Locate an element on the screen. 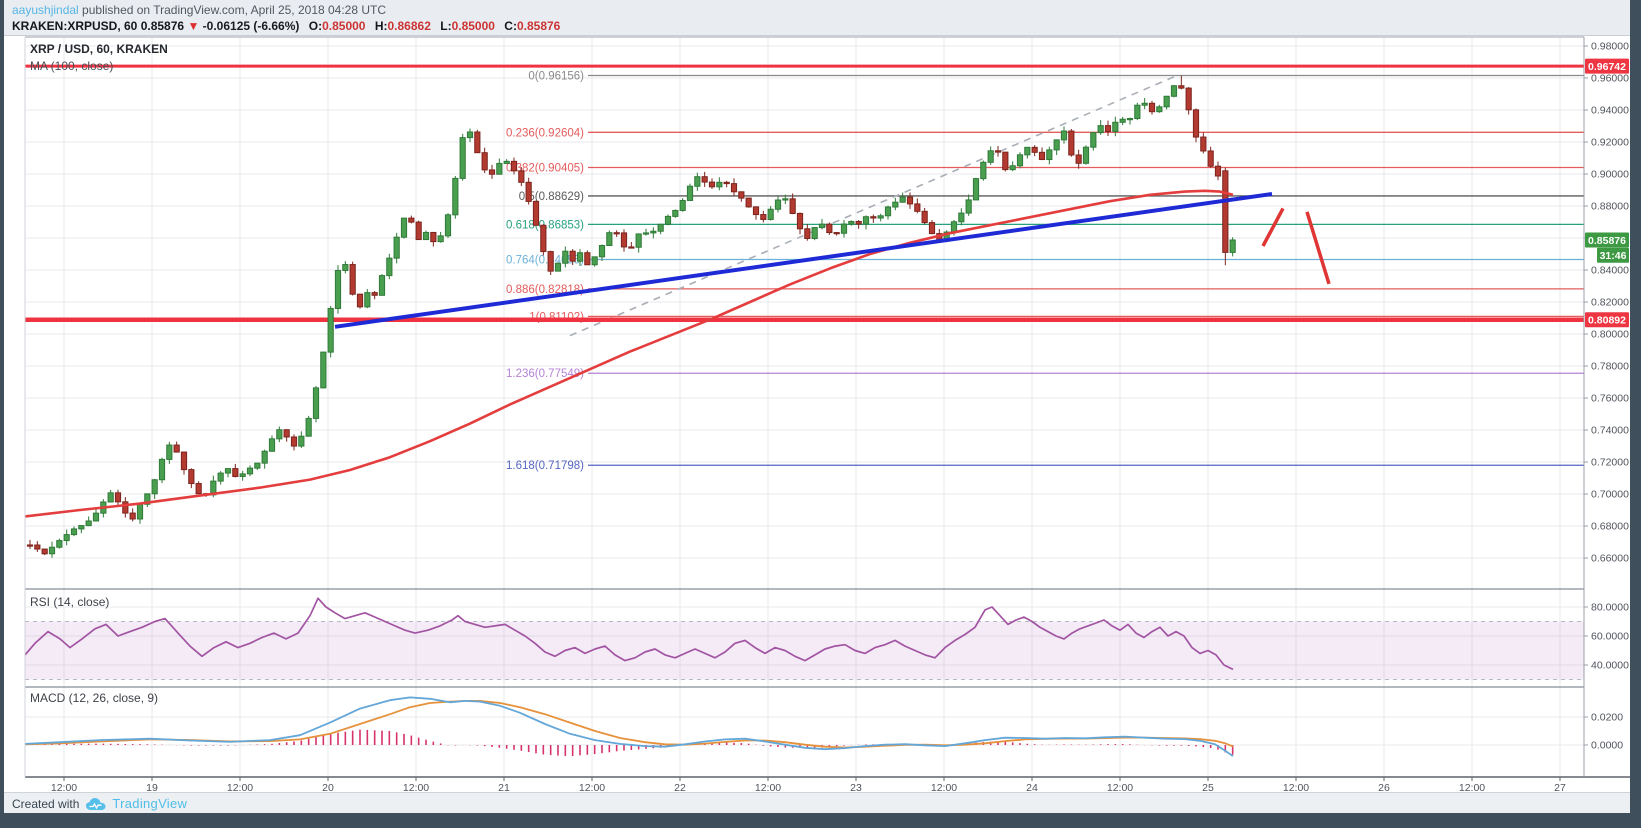  frame-bottom is located at coordinates (820, 820).